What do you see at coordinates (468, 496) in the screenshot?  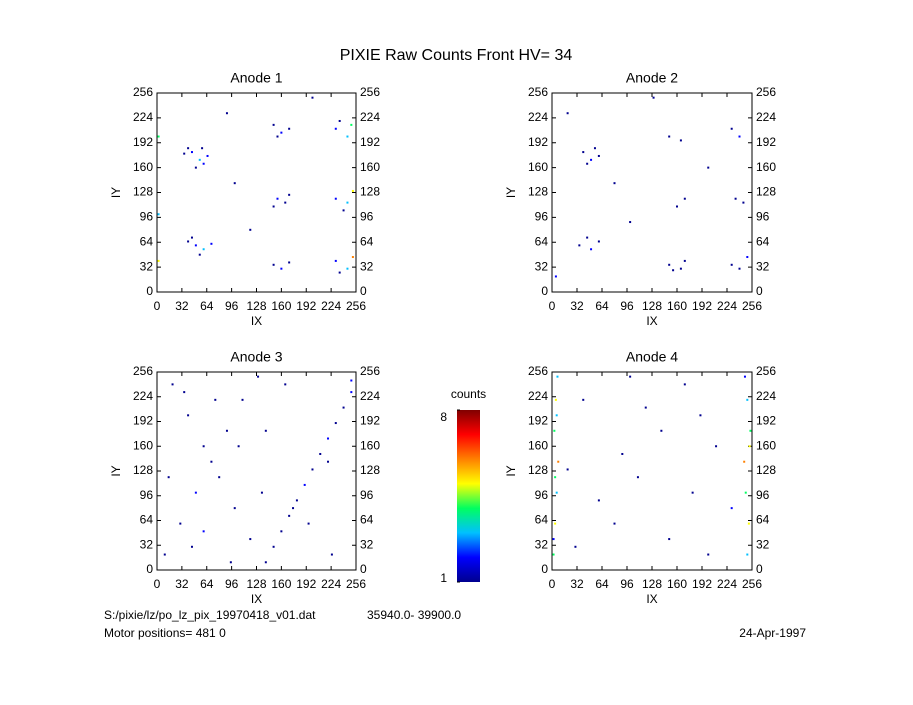 I see `colorbar` at bounding box center [468, 496].